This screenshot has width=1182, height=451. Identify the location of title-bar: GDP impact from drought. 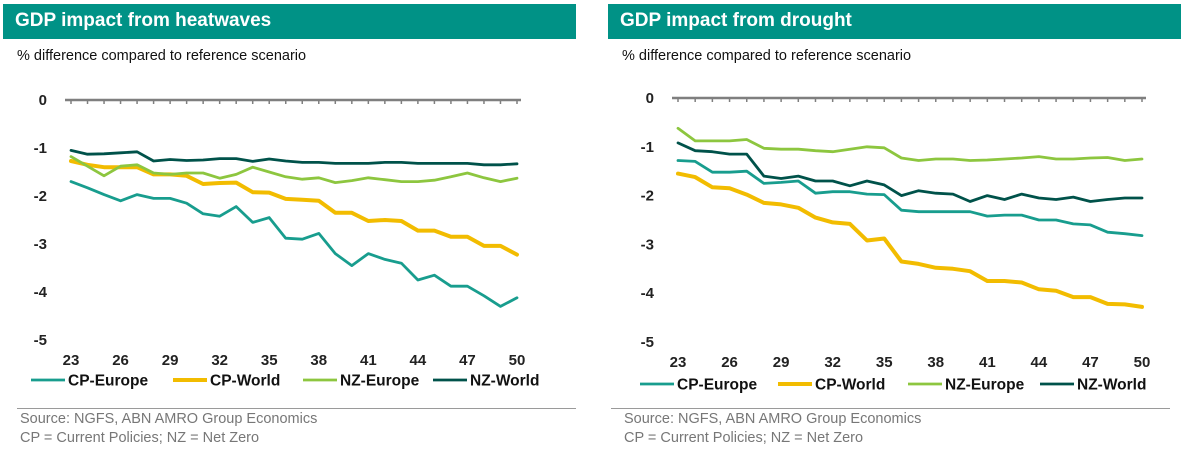
(894, 21).